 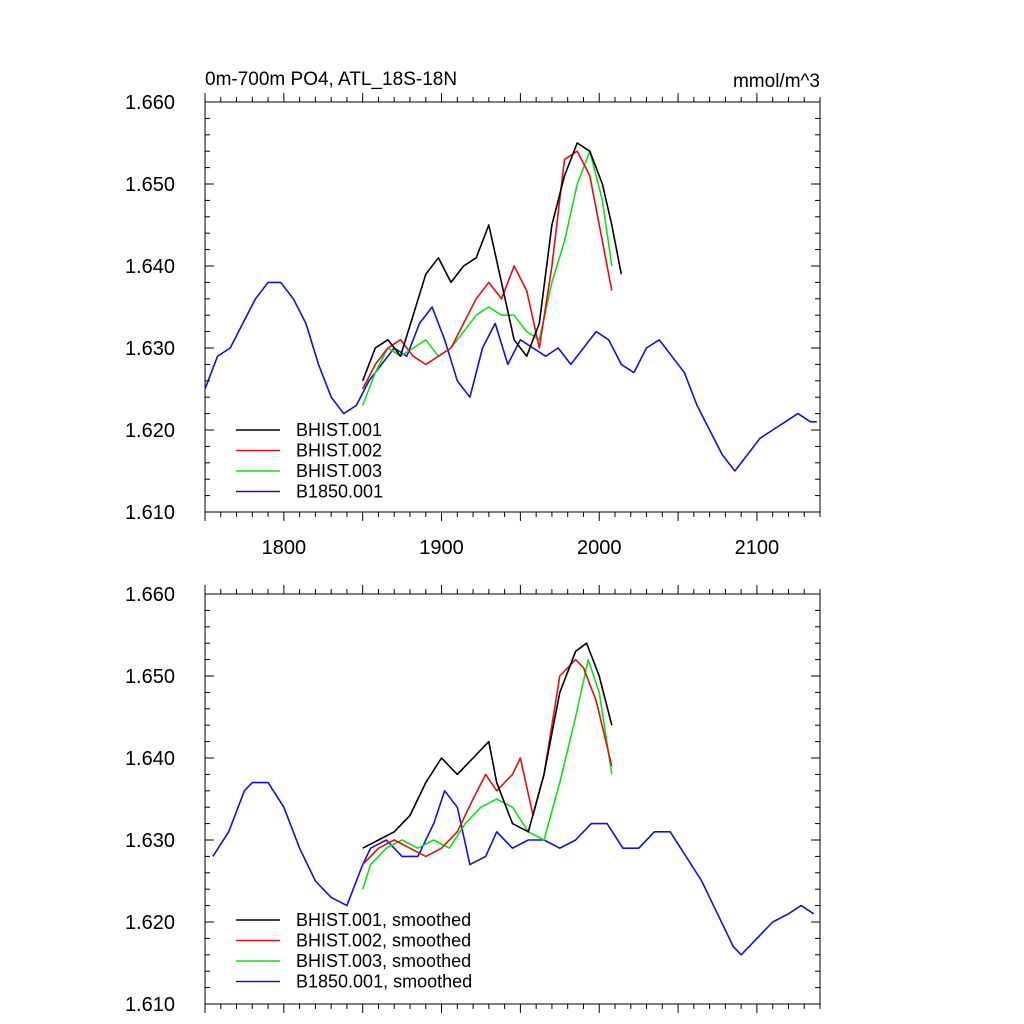 What do you see at coordinates (284, 548) in the screenshot?
I see `x-tick-label: 1800` at bounding box center [284, 548].